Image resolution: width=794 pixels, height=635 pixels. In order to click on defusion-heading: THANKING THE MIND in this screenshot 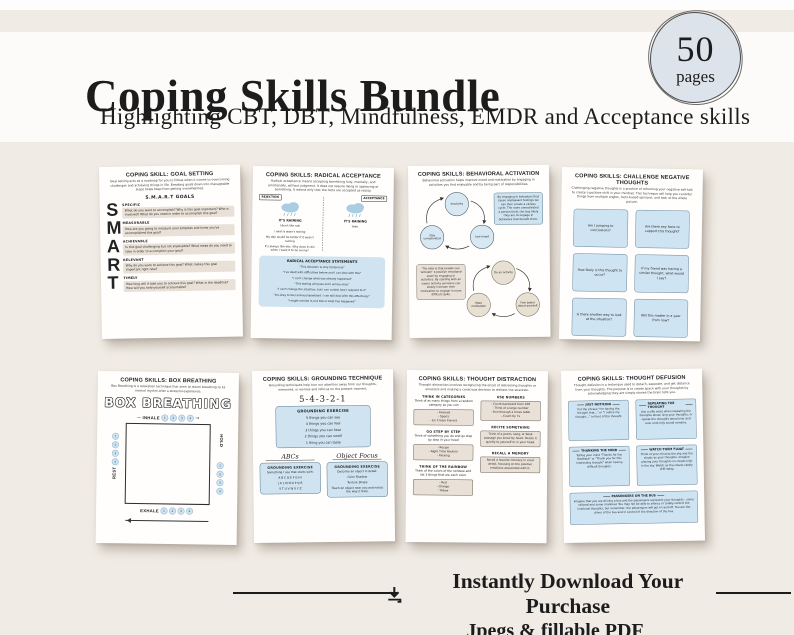, I will do `click(599, 450)`.